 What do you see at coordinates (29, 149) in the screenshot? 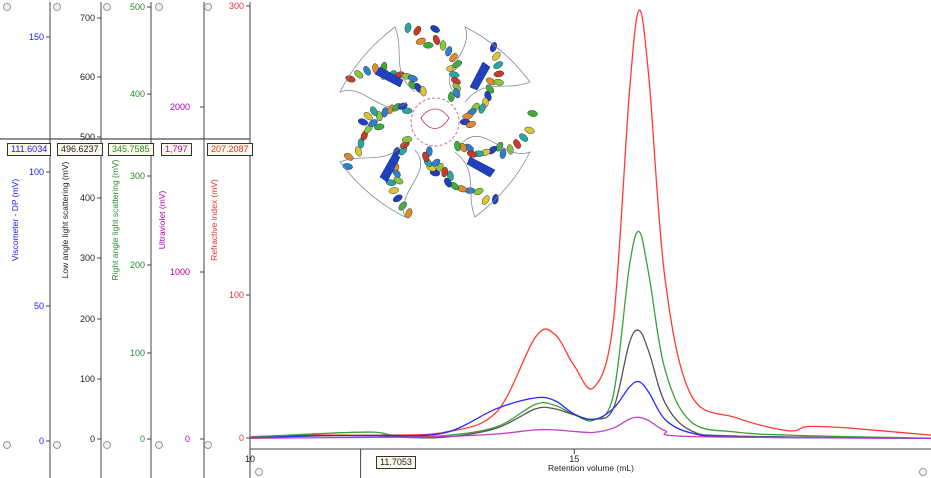
I see `dp-readout: 111.6034` at bounding box center [29, 149].